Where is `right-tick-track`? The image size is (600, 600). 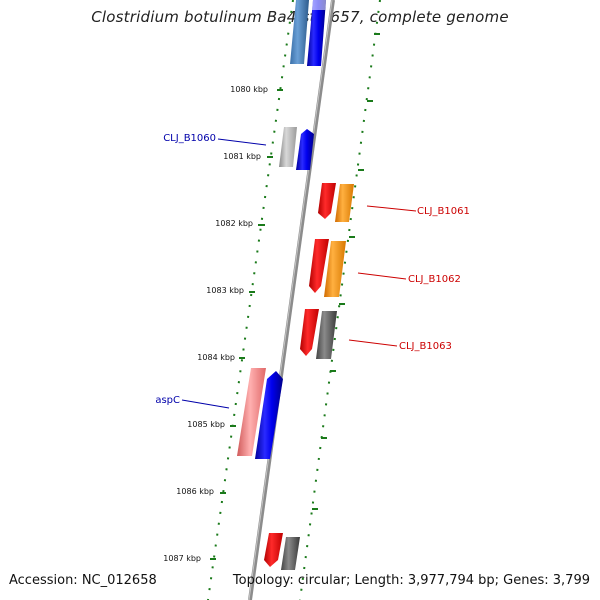 right-tick-track is located at coordinates (340, 300).